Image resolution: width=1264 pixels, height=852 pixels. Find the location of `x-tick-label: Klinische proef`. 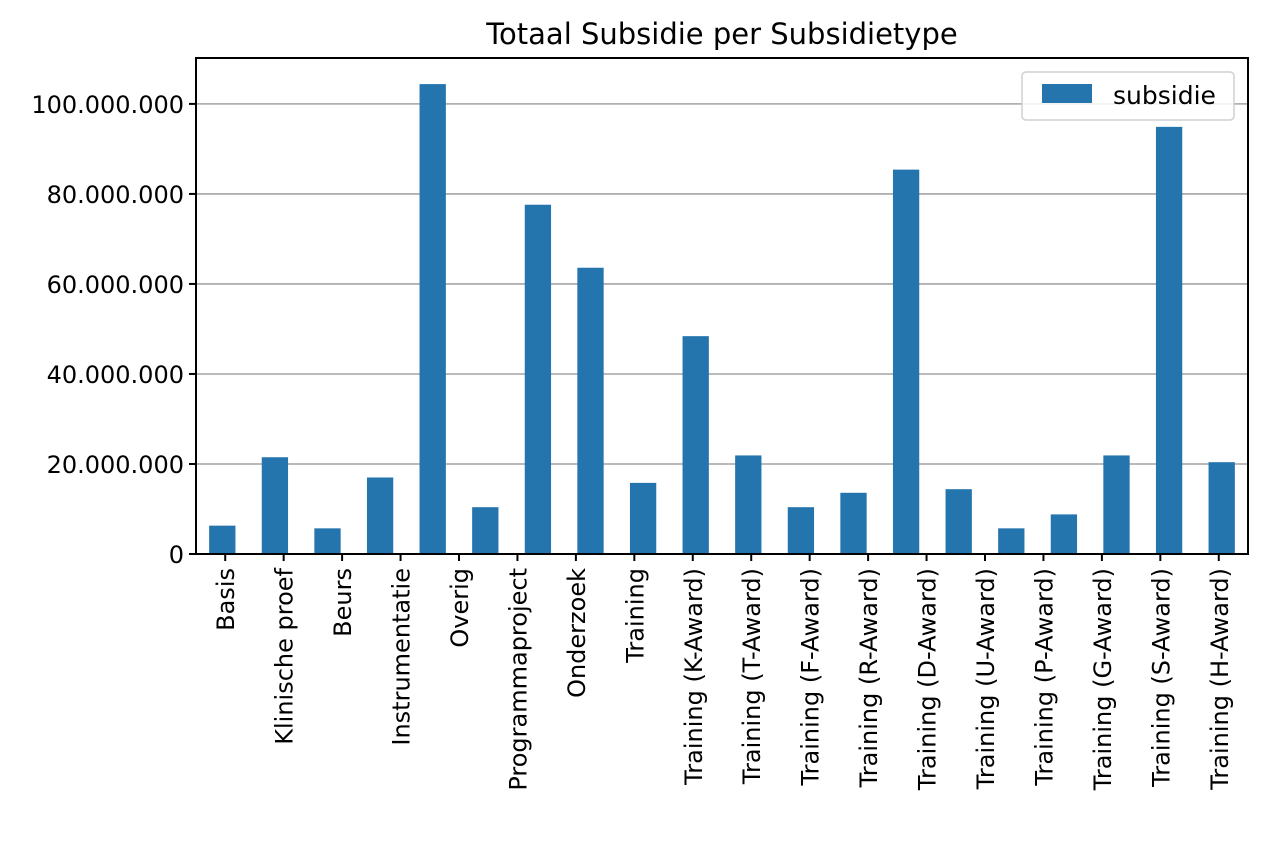

x-tick-label: Klinische proef is located at coordinates (285, 655).